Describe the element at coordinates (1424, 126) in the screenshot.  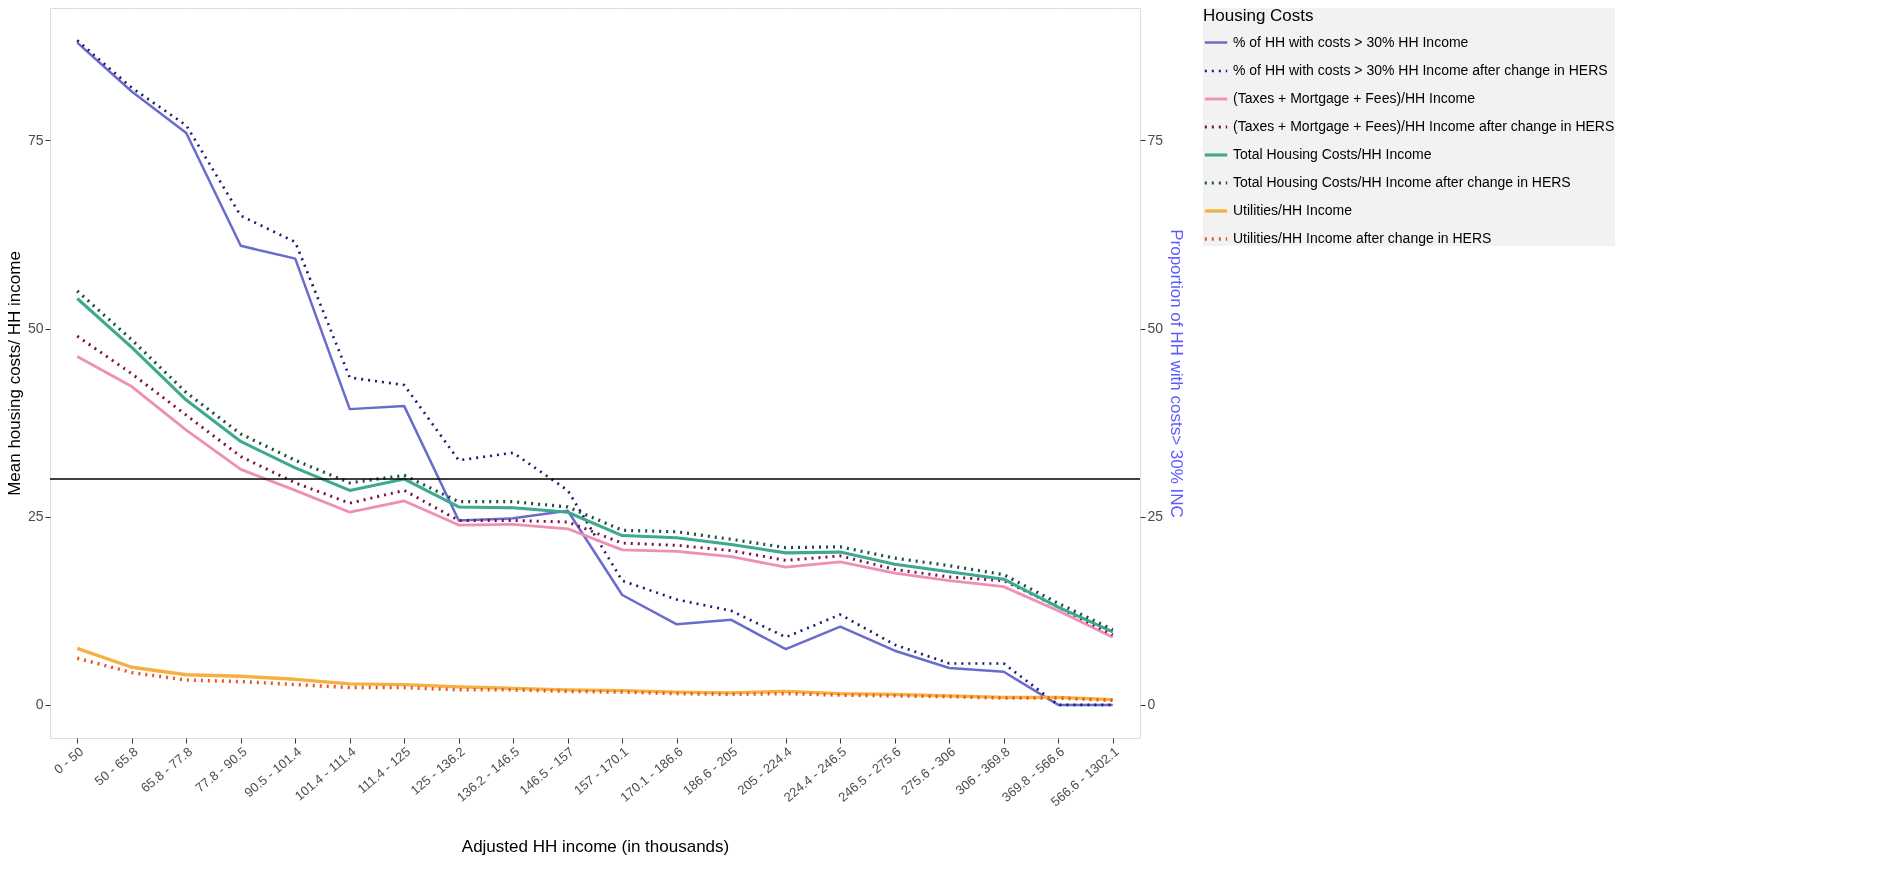
I see `legend-label: (Taxes + Mortgage + Fees)/HH Income after change in HERS` at that location.